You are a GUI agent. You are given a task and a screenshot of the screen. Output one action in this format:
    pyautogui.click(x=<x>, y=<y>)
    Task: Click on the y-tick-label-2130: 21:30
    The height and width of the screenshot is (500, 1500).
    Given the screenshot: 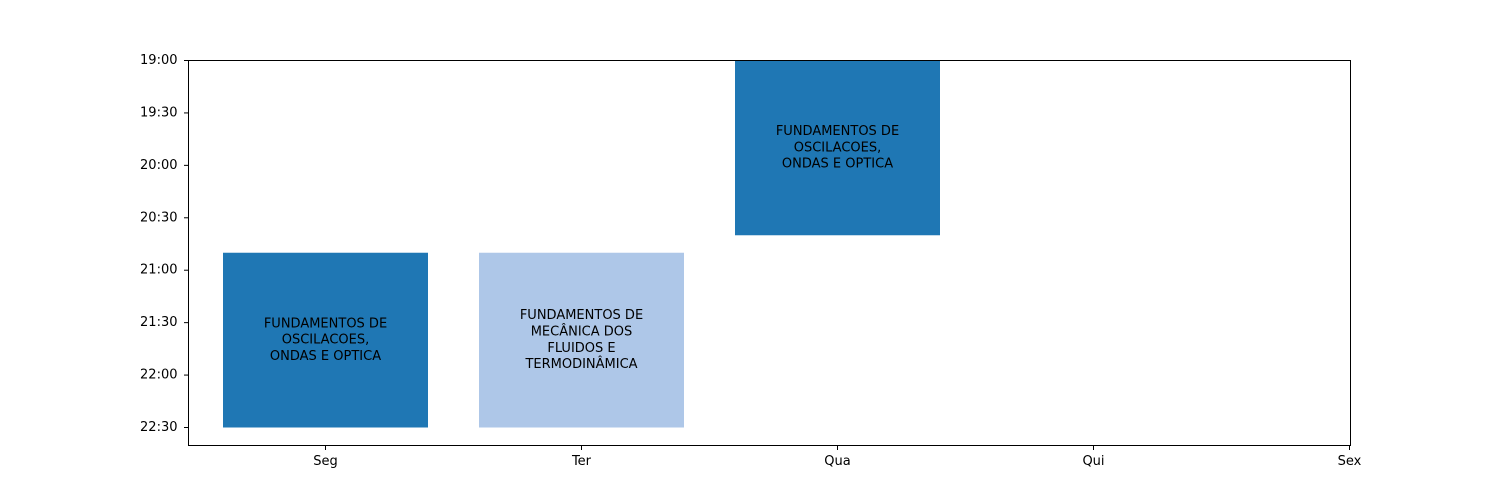 What is the action you would take?
    pyautogui.click(x=158, y=322)
    